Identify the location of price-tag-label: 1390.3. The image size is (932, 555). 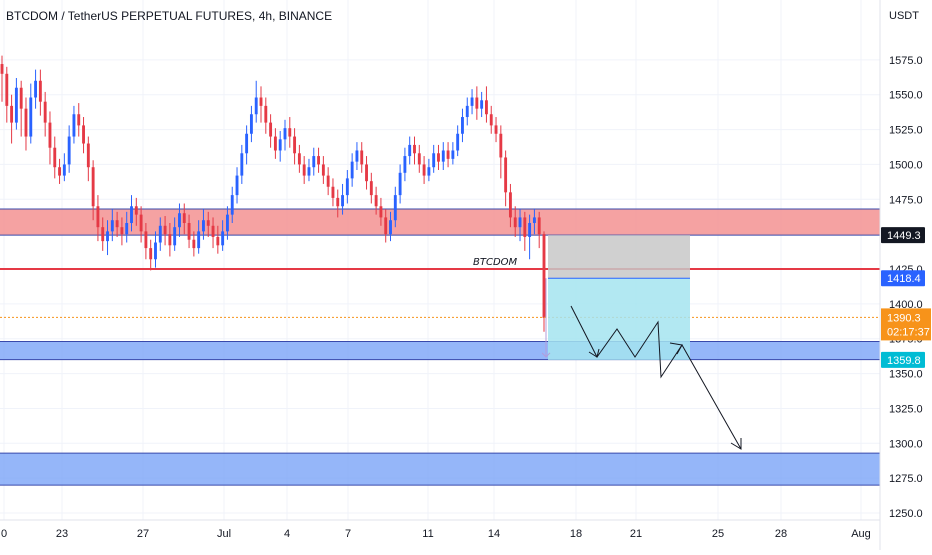
(904, 318).